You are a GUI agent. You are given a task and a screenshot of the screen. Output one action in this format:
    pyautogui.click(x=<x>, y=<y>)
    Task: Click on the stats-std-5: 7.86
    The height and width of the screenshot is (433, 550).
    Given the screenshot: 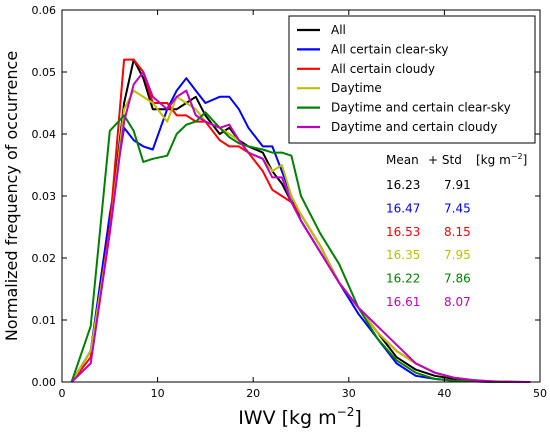 What is the action you would take?
    pyautogui.click(x=457, y=279)
    